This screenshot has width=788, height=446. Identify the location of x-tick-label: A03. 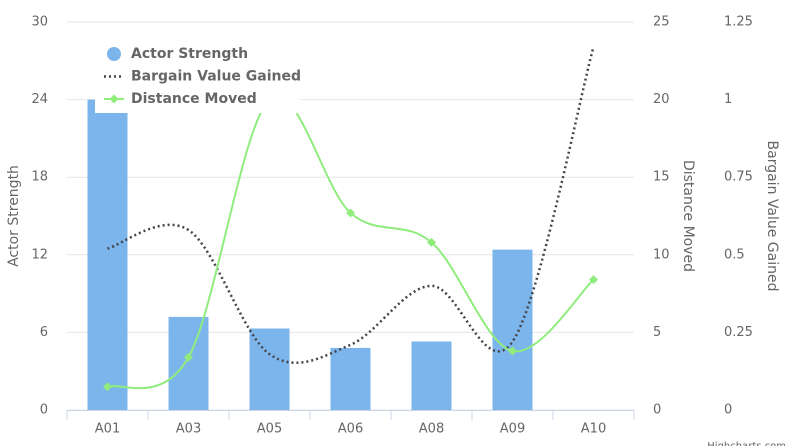
(188, 429).